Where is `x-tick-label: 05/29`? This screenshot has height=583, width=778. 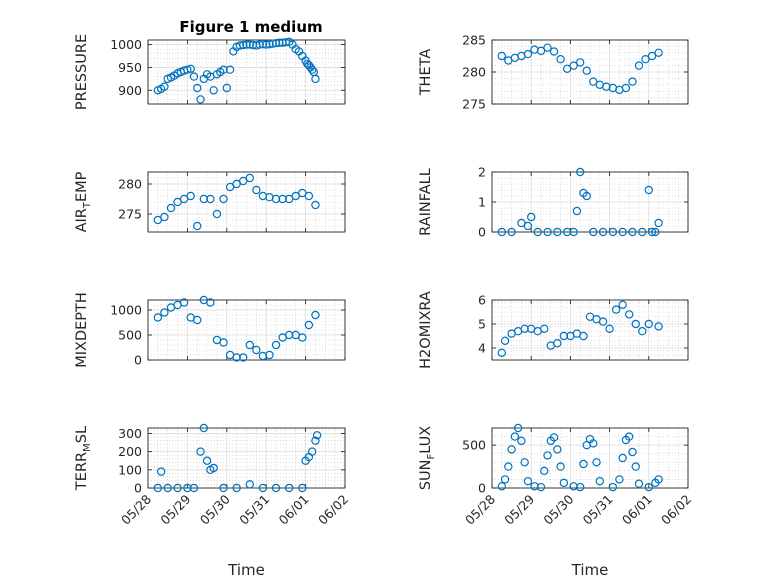 x-tick-label: 05/29 is located at coordinates (519, 509).